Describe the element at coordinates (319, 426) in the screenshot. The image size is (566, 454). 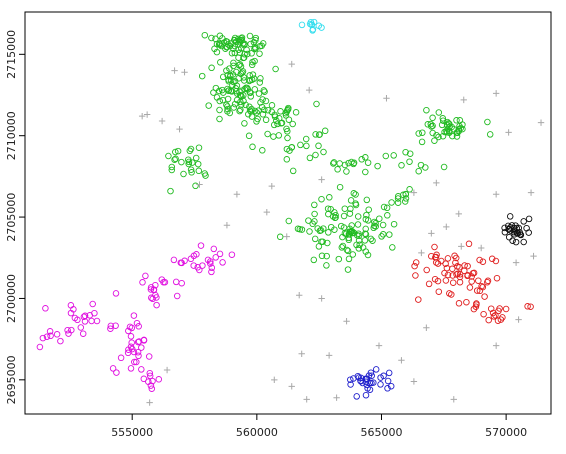
I see `x-axis: 555000 560000 565000 570000` at that location.